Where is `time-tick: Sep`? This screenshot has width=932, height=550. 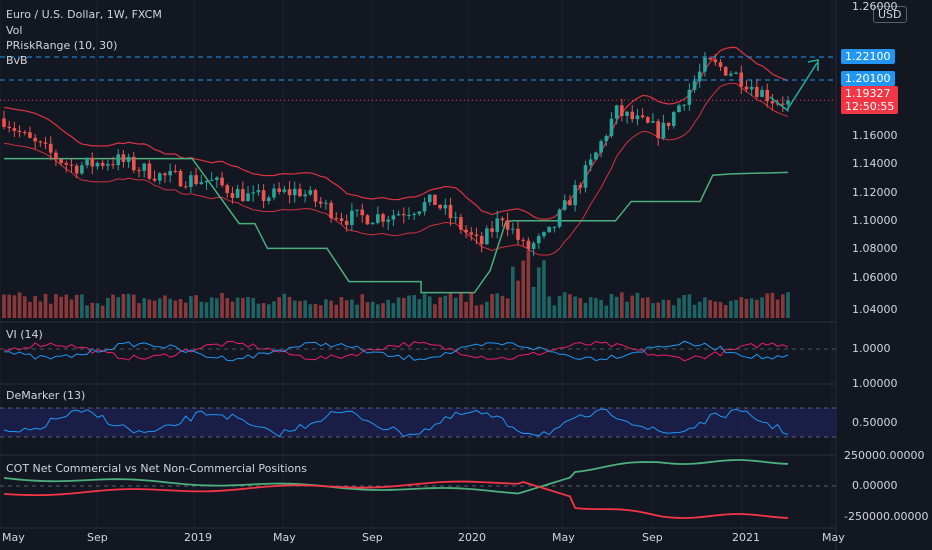
time-tick: Sep is located at coordinates (372, 537).